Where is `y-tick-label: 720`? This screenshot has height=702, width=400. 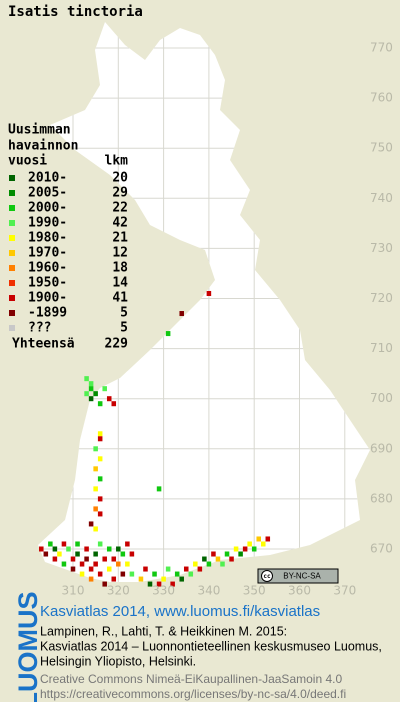 y-tick-label: 720 is located at coordinates (381, 298).